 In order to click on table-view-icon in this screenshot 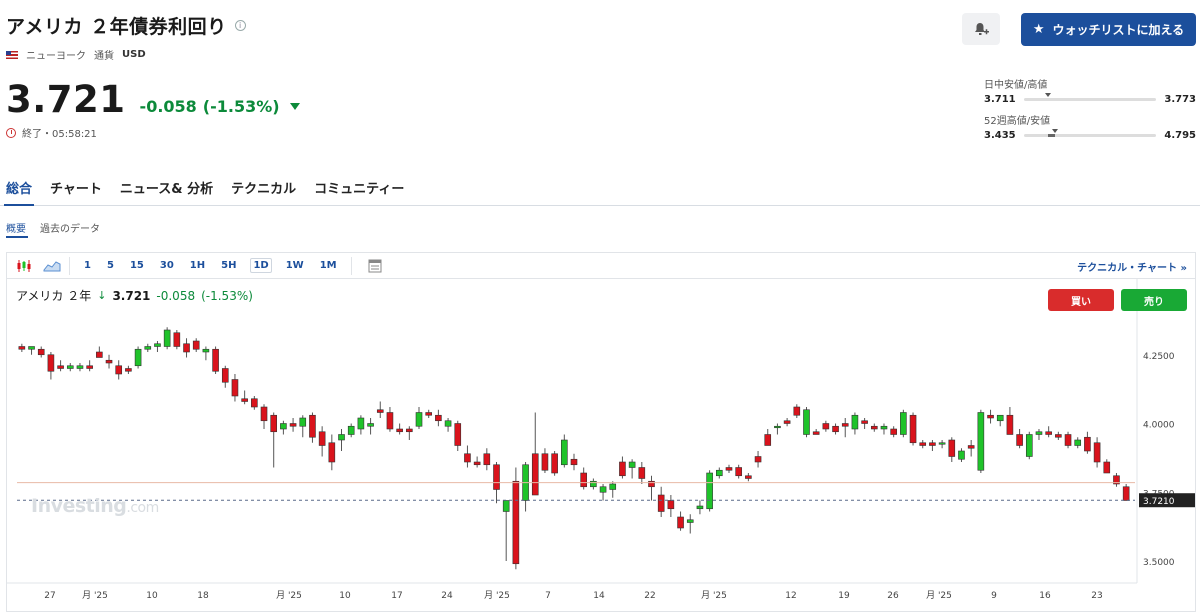, I will do `click(375, 266)`.